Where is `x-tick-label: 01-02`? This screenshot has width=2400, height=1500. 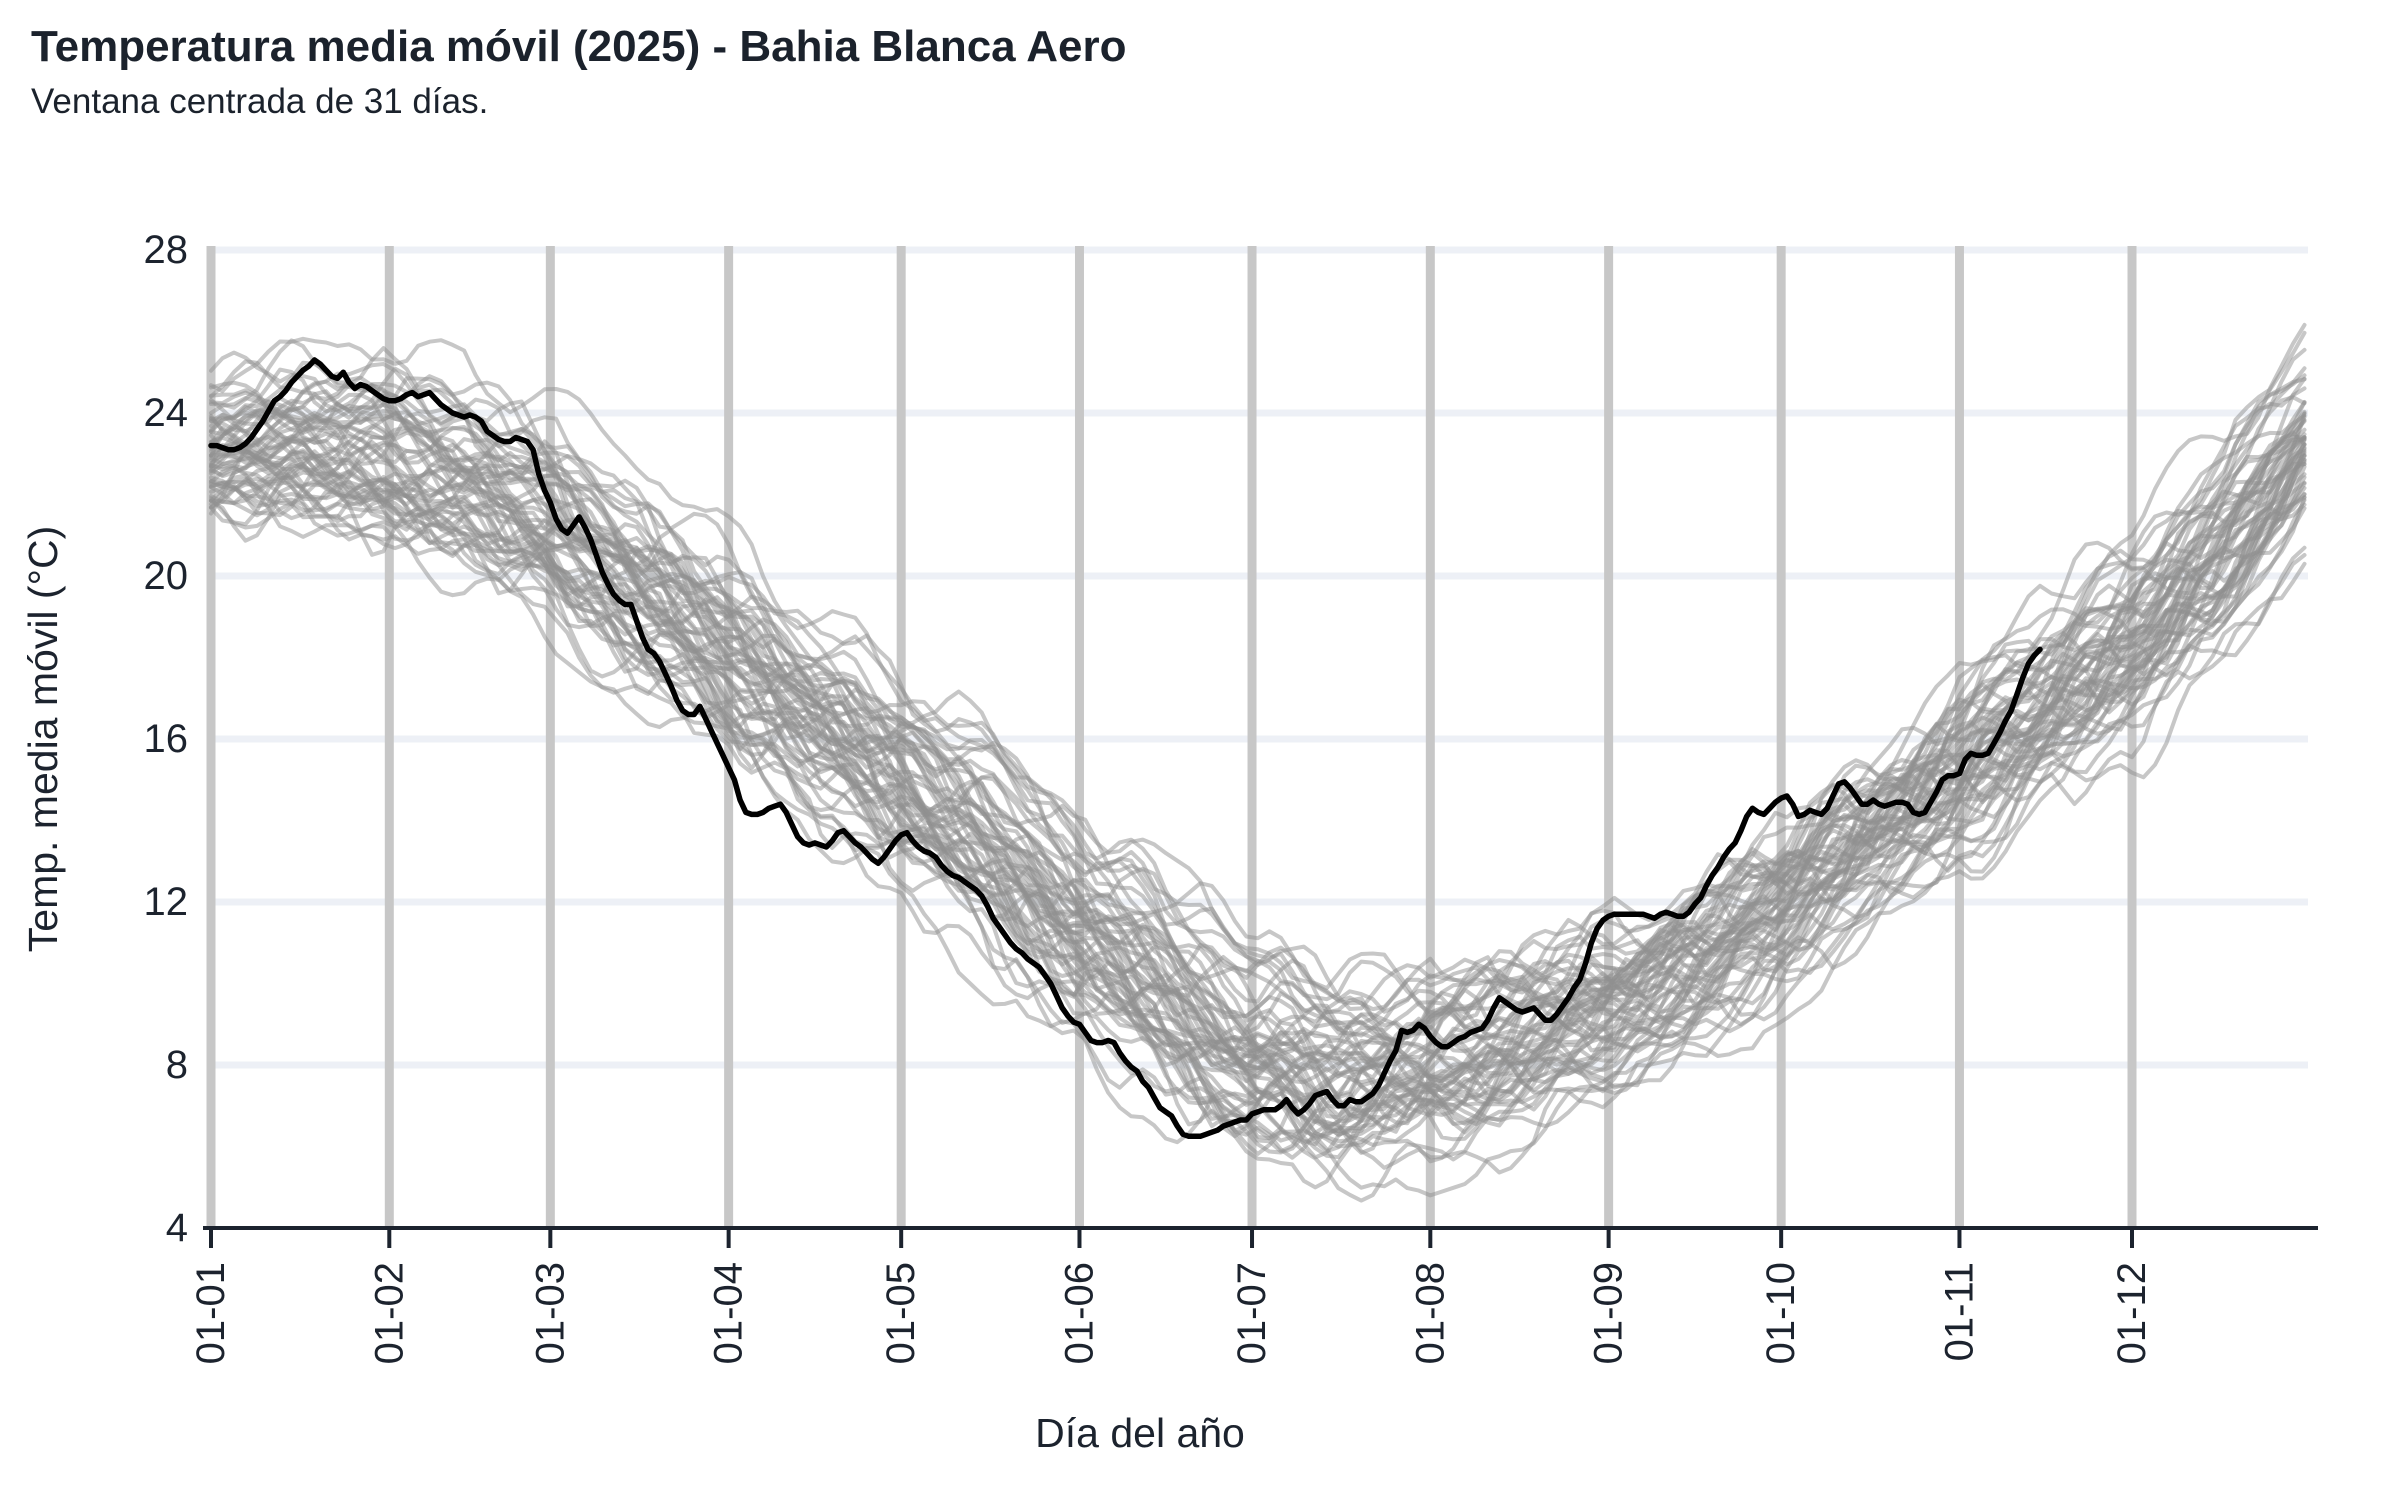 x-tick-label: 01-02 is located at coordinates (389, 1313).